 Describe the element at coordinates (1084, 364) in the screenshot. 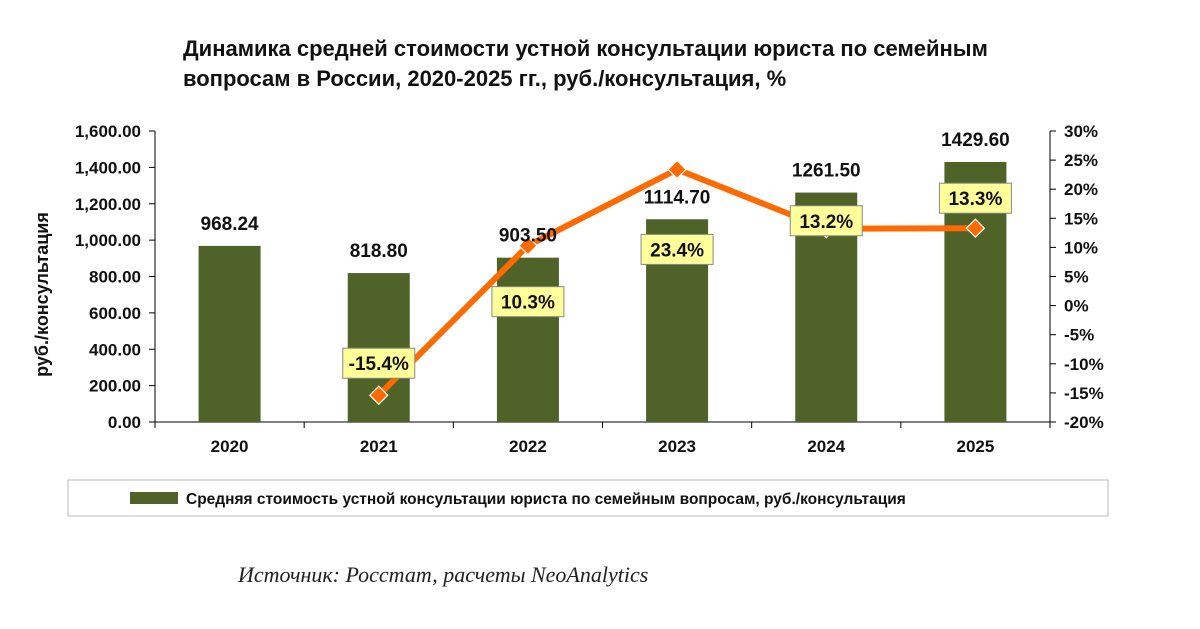

I see `right-axis-tick-label: -10%` at that location.